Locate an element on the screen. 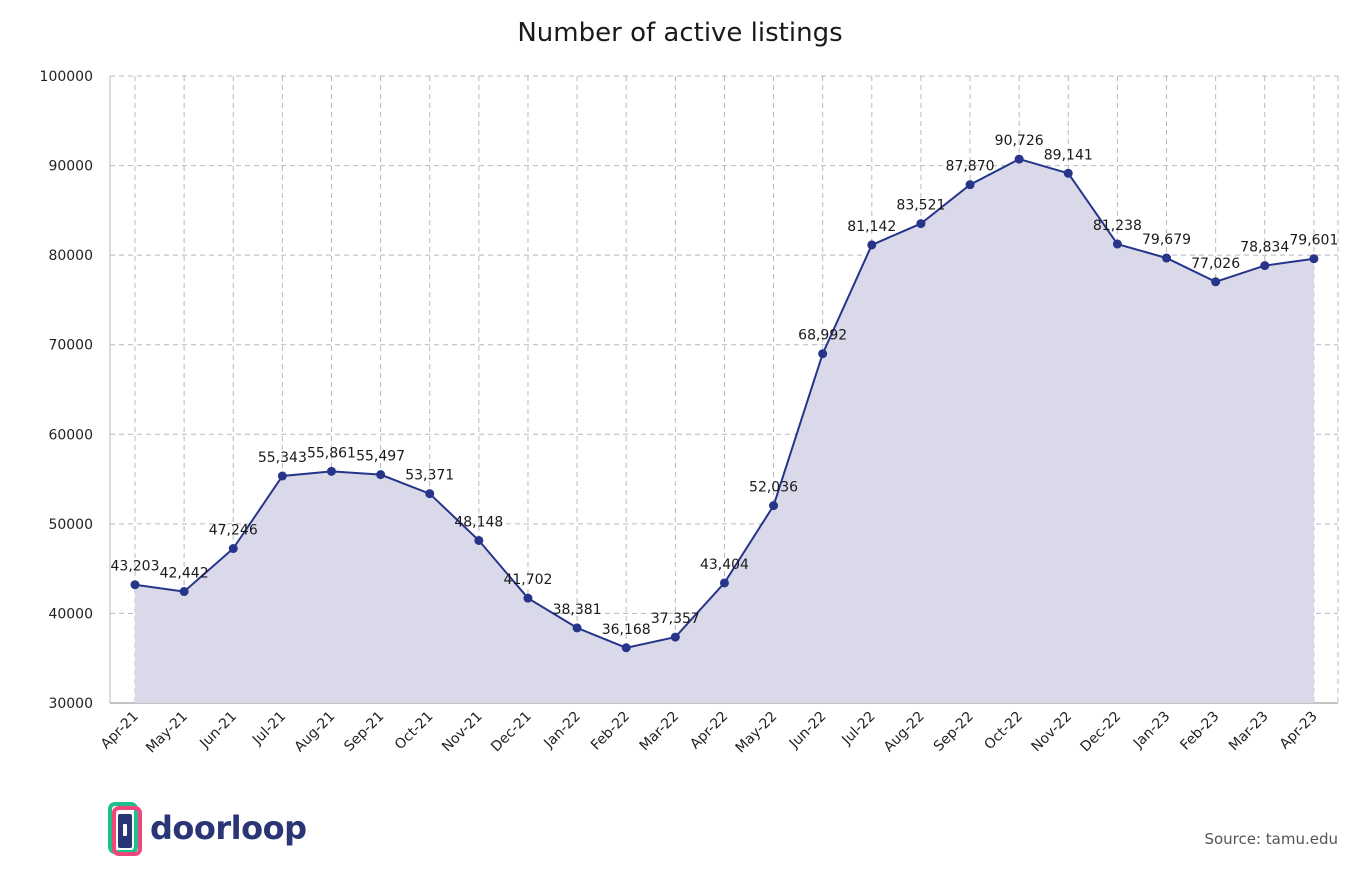 The width and height of the screenshot is (1360, 888). data-label: 41,702 is located at coordinates (527, 580).